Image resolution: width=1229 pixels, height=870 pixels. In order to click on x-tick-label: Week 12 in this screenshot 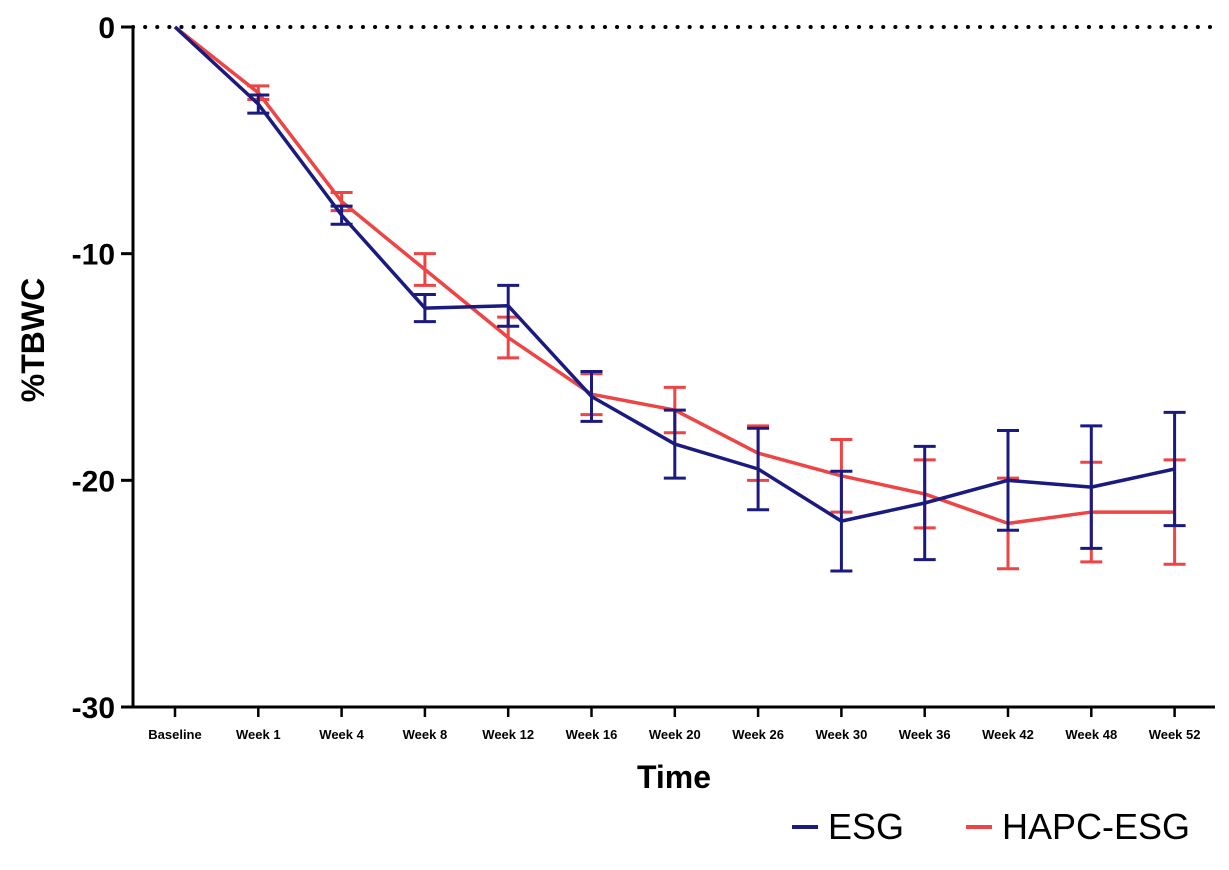, I will do `click(508, 734)`.